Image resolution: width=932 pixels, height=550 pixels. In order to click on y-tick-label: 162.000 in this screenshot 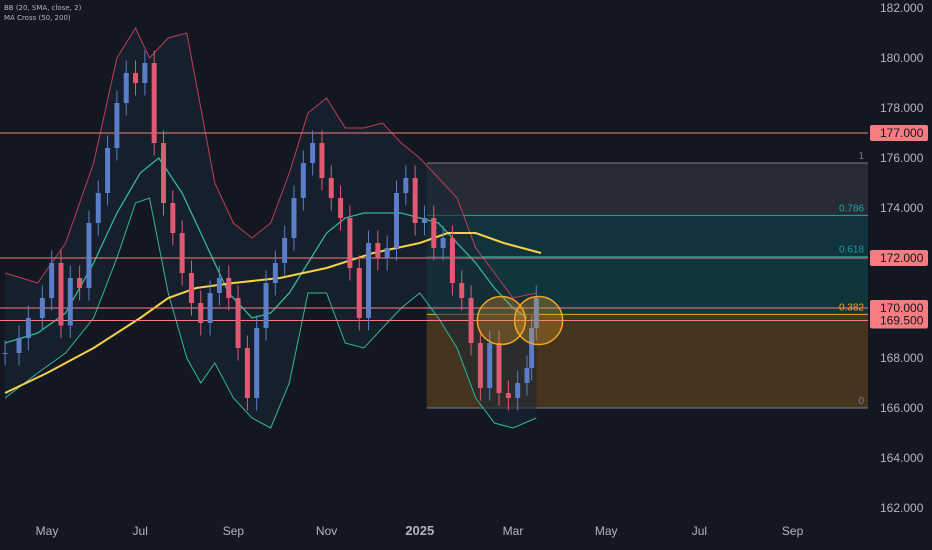, I will do `click(902, 508)`.